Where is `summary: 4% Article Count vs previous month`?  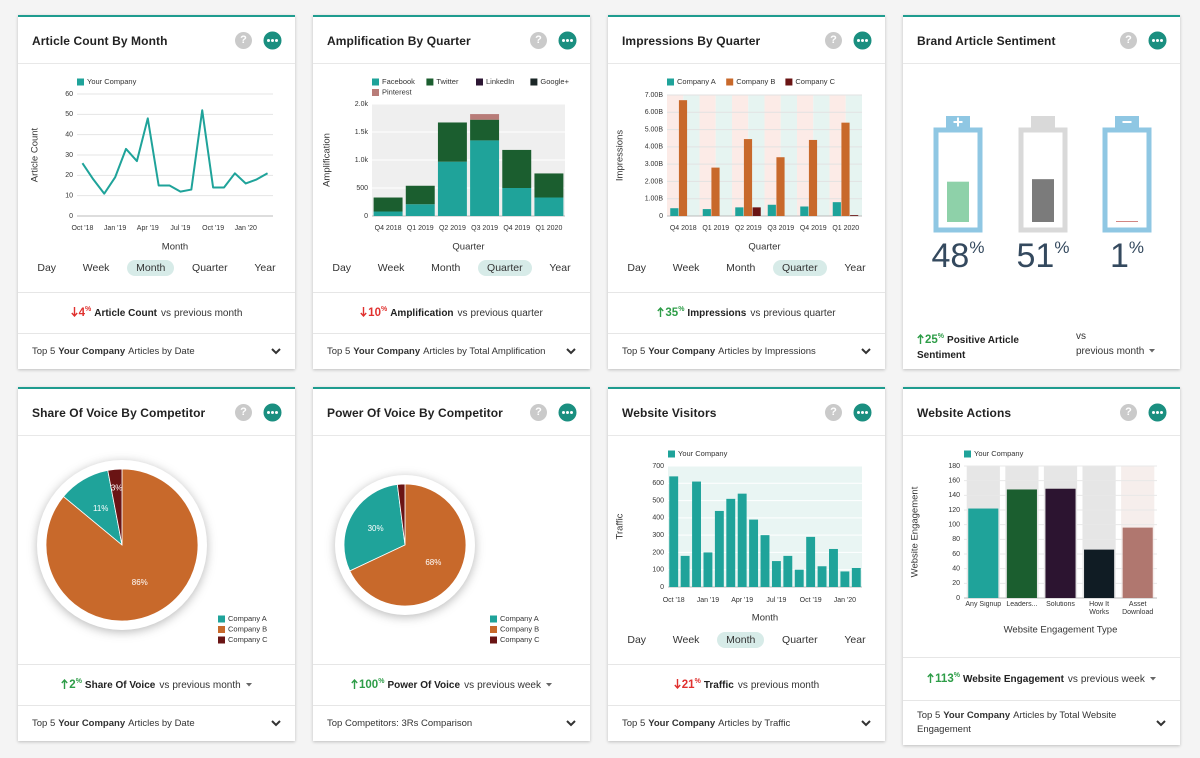 summary: 4% Article Count vs previous month is located at coordinates (156, 312).